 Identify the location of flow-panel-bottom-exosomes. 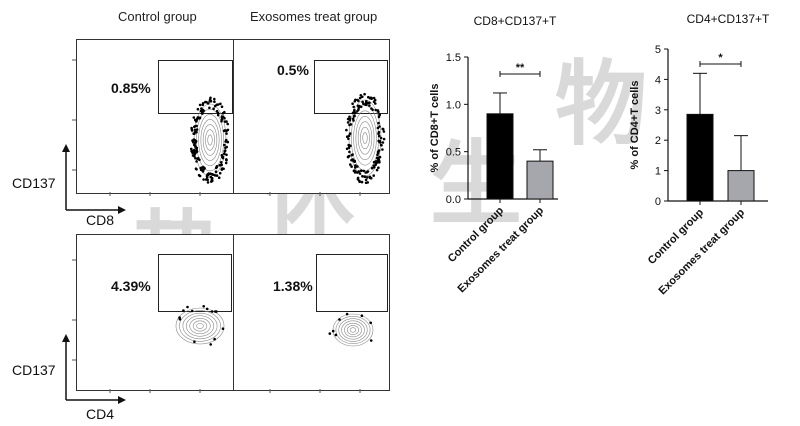
(311, 312).